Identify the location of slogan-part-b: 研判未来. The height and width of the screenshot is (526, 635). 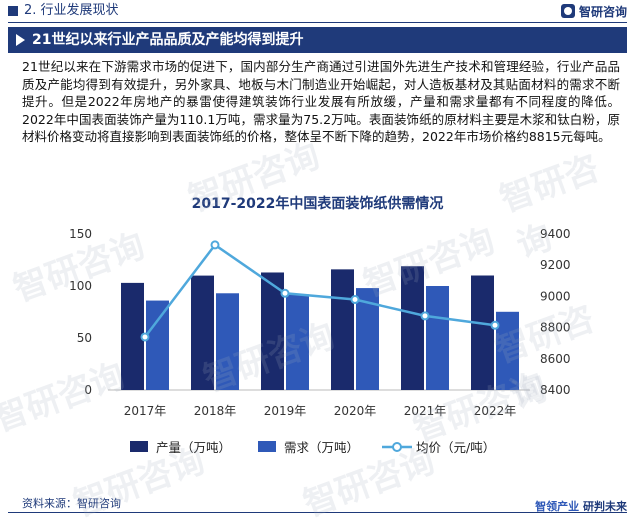
(605, 506).